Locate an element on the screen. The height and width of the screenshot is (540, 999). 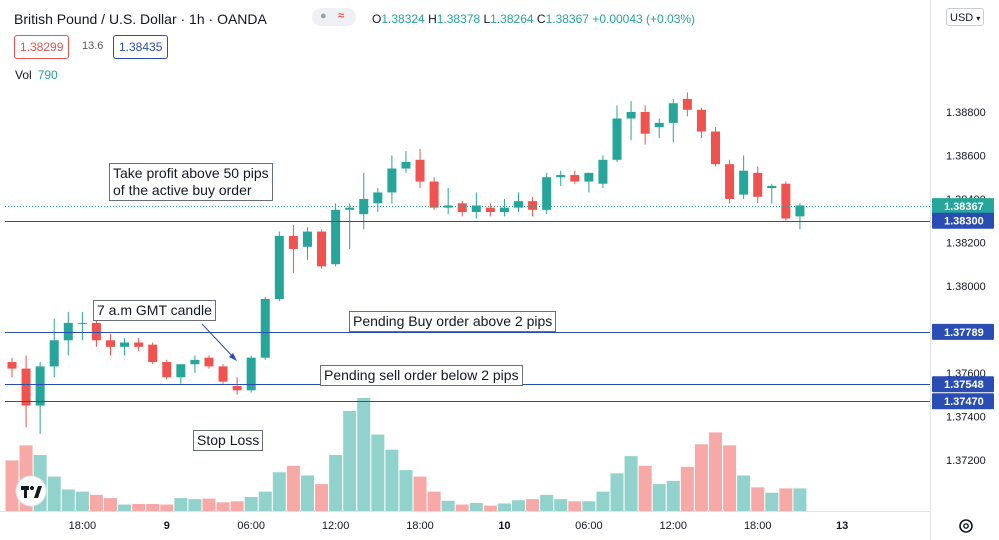
tradingview-logo-icon is located at coordinates (31, 491).